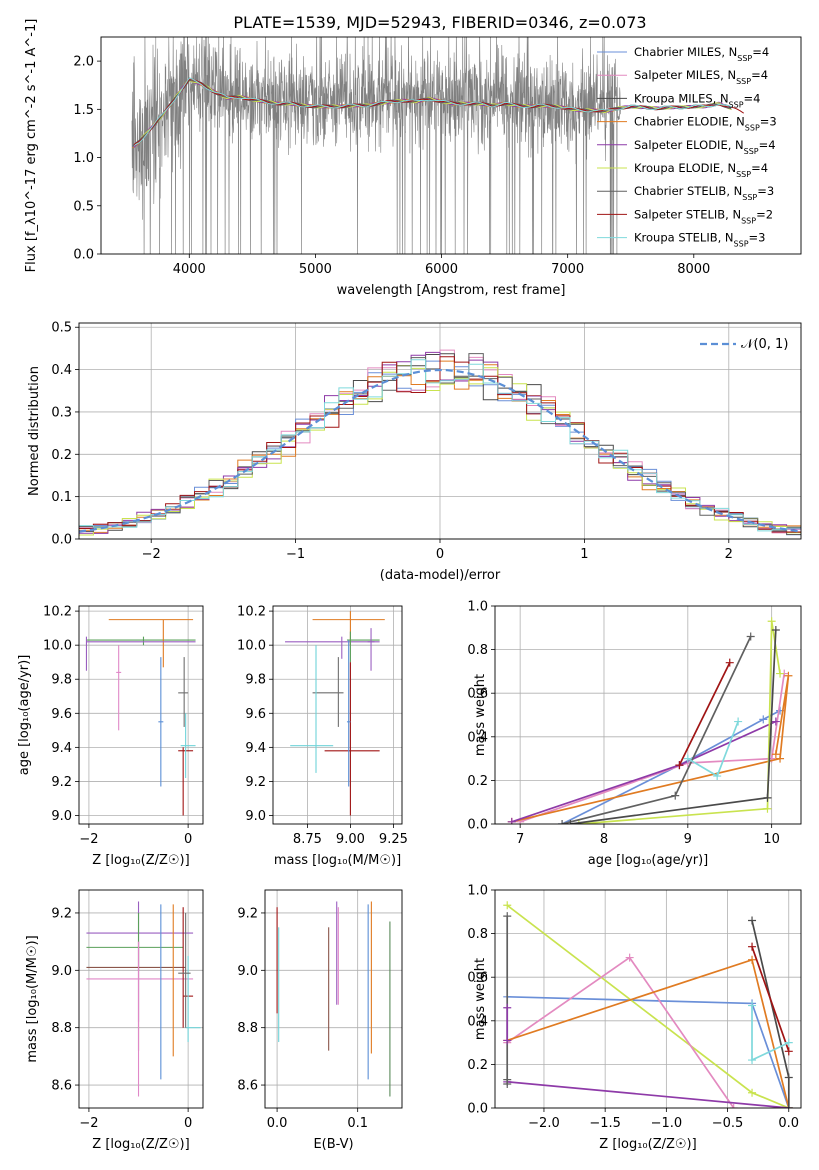 This screenshot has width=819, height=1170. I want to click on x-tick-label: −2.0, so click(544, 1123).